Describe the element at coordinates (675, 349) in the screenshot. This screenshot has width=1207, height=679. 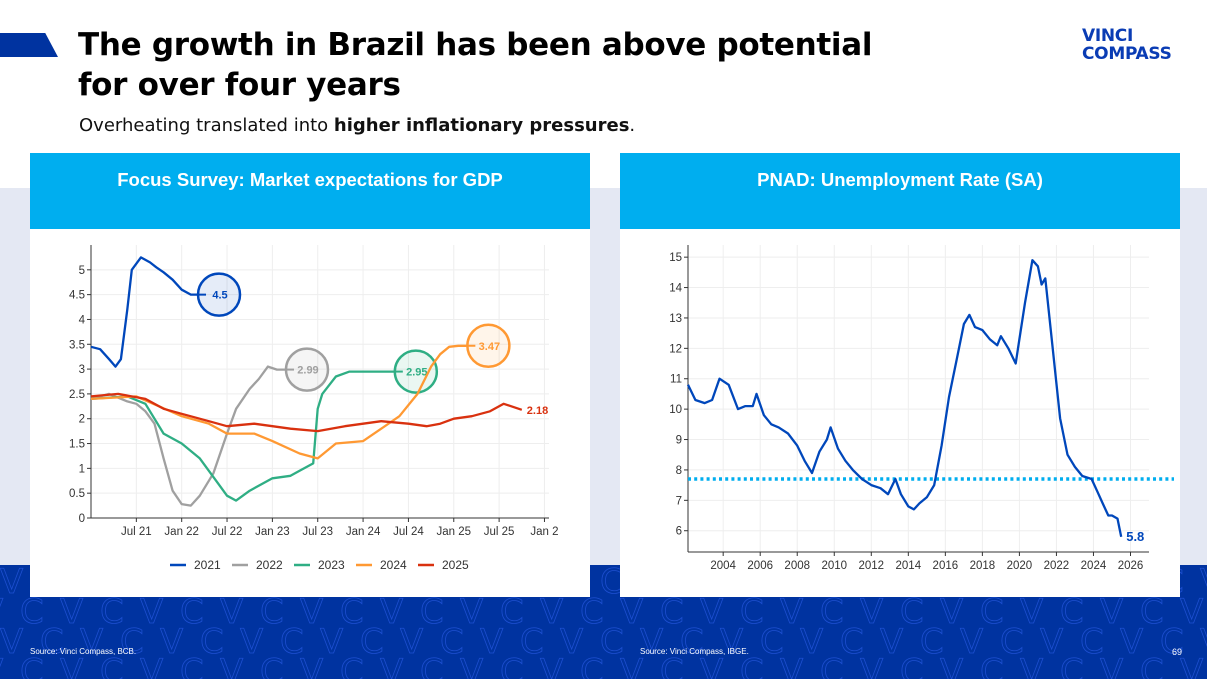
I see `y-tick-label: 12` at that location.